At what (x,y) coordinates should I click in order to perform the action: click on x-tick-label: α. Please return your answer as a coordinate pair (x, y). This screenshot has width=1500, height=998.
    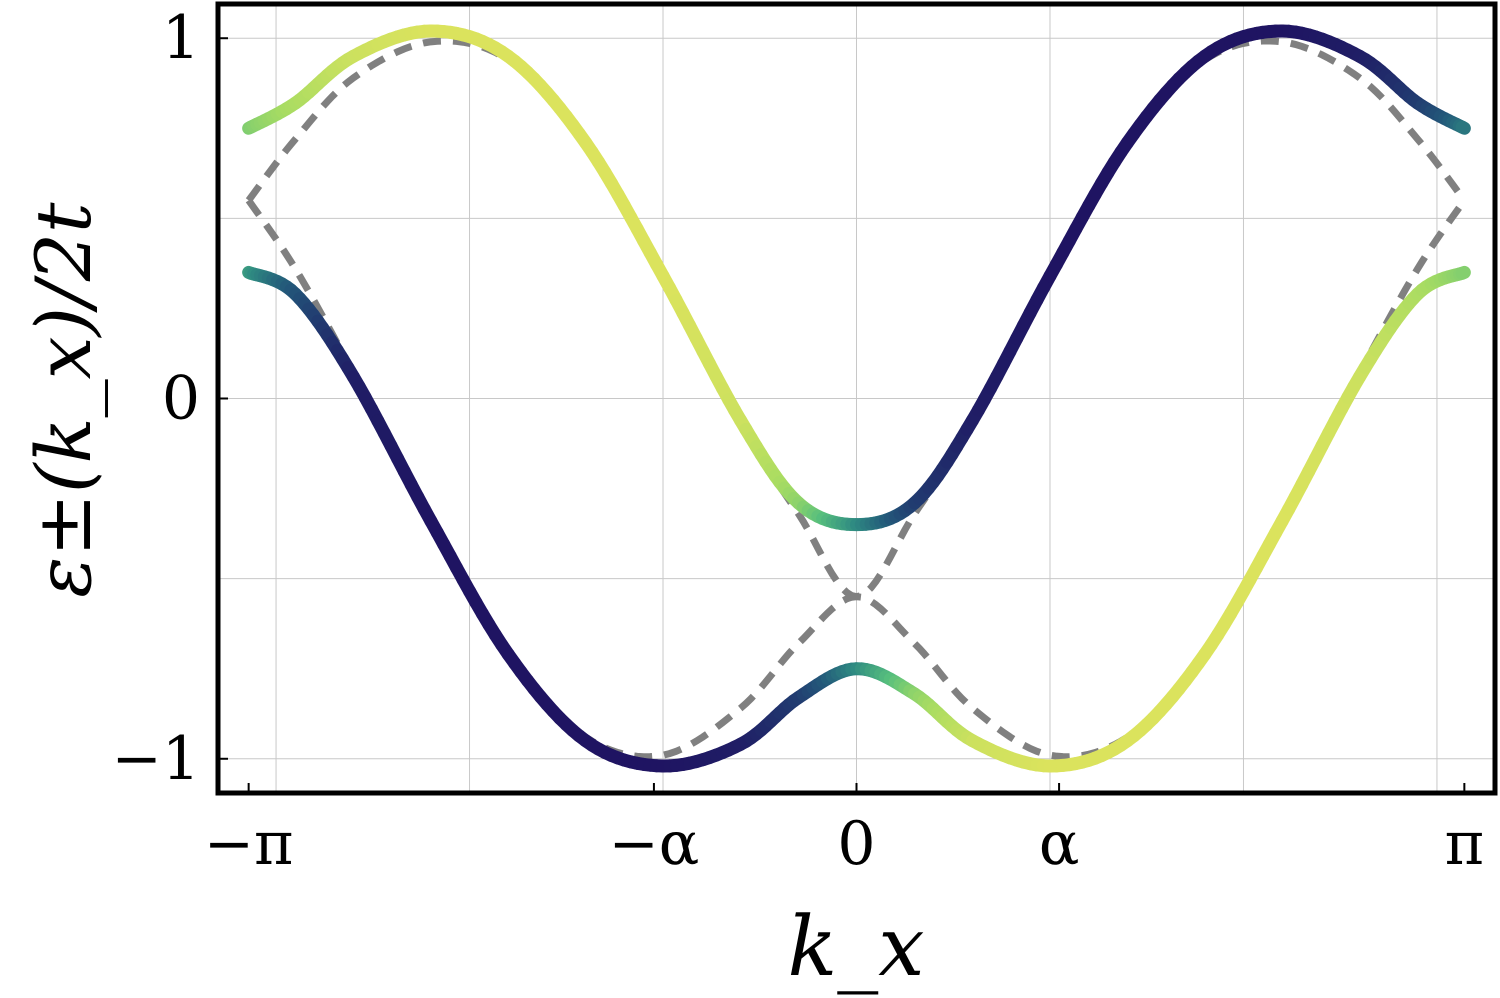
    Looking at the image, I should click on (1059, 844).